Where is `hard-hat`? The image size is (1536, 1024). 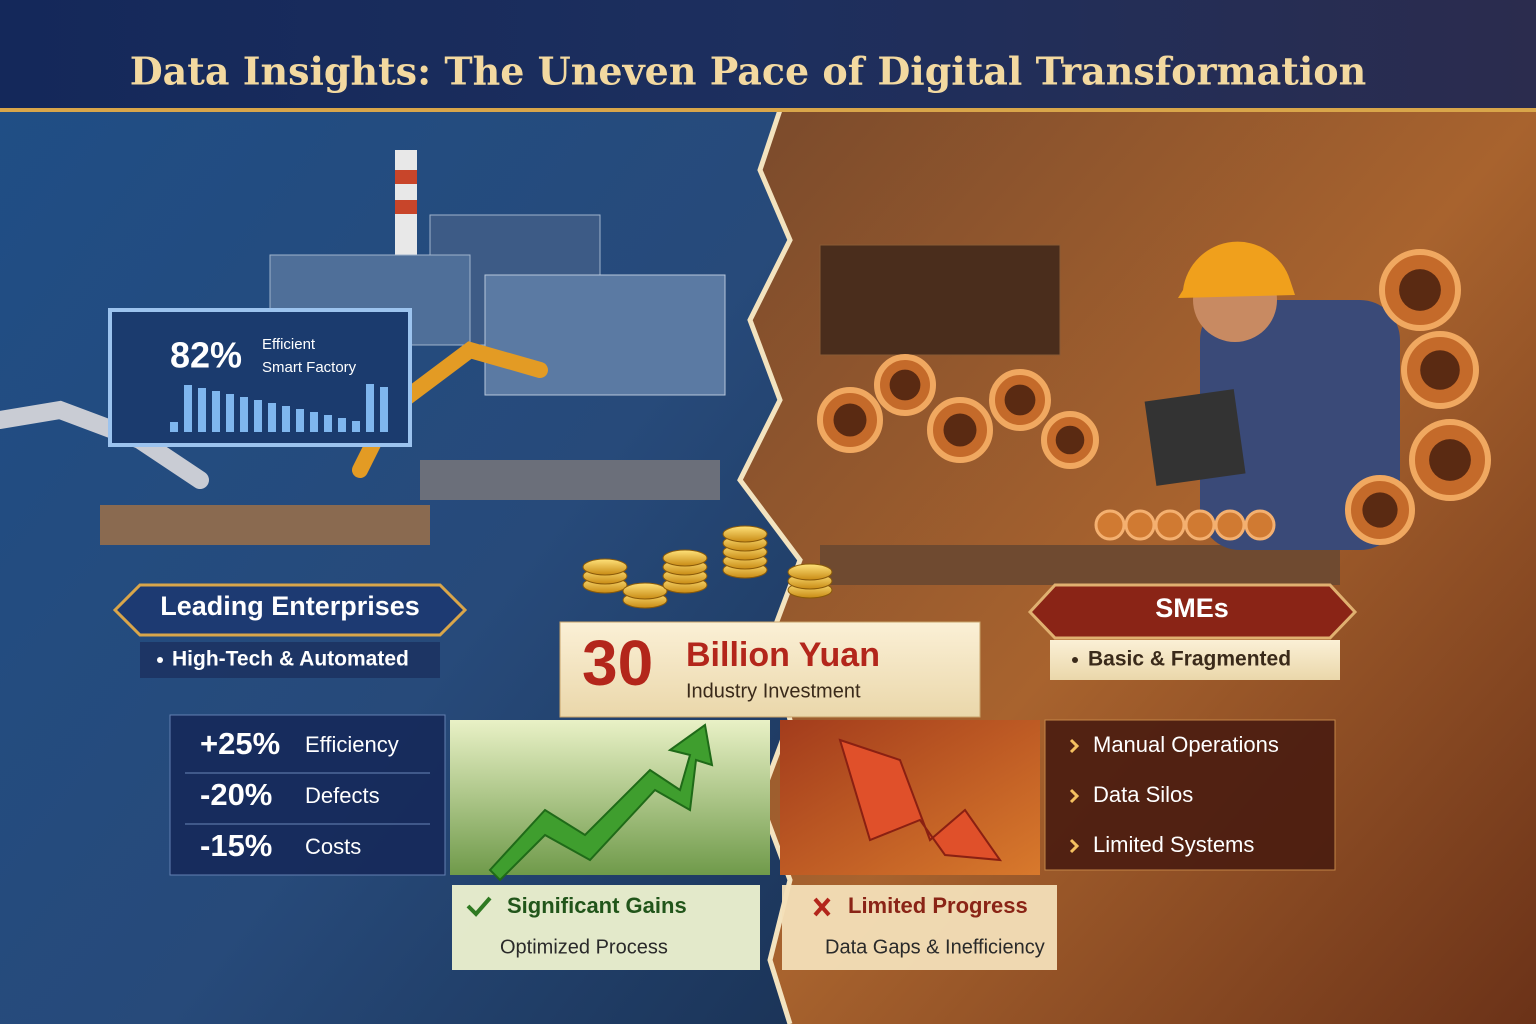 hard-hat is located at coordinates (1236, 269).